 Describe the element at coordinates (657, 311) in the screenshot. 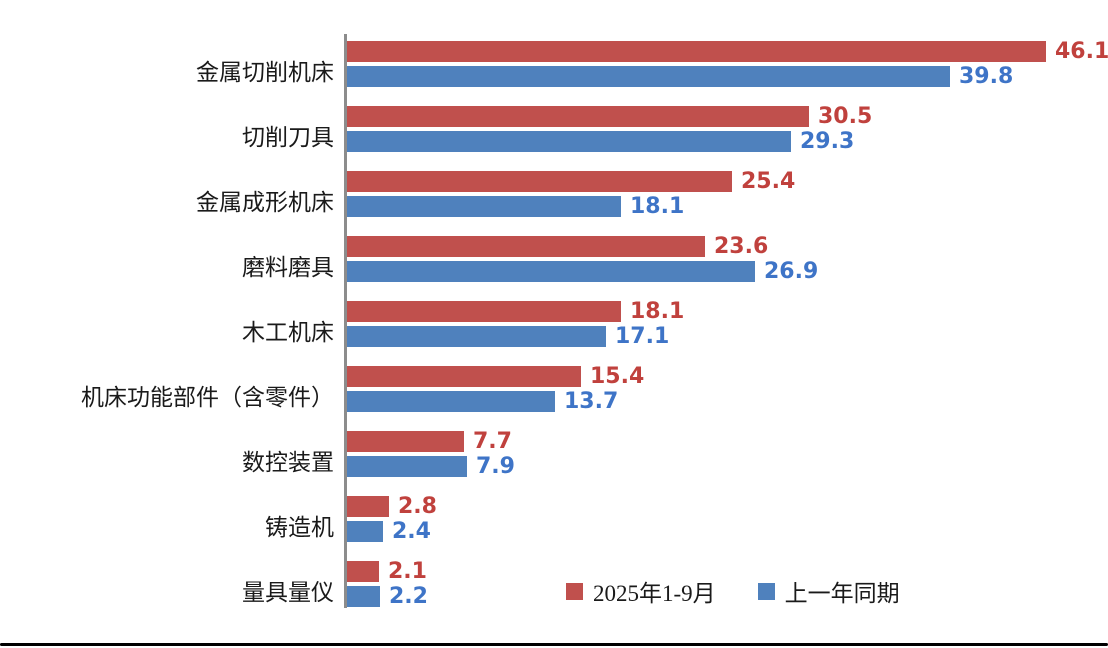

I see `value-label-current-period: 18.1` at that location.